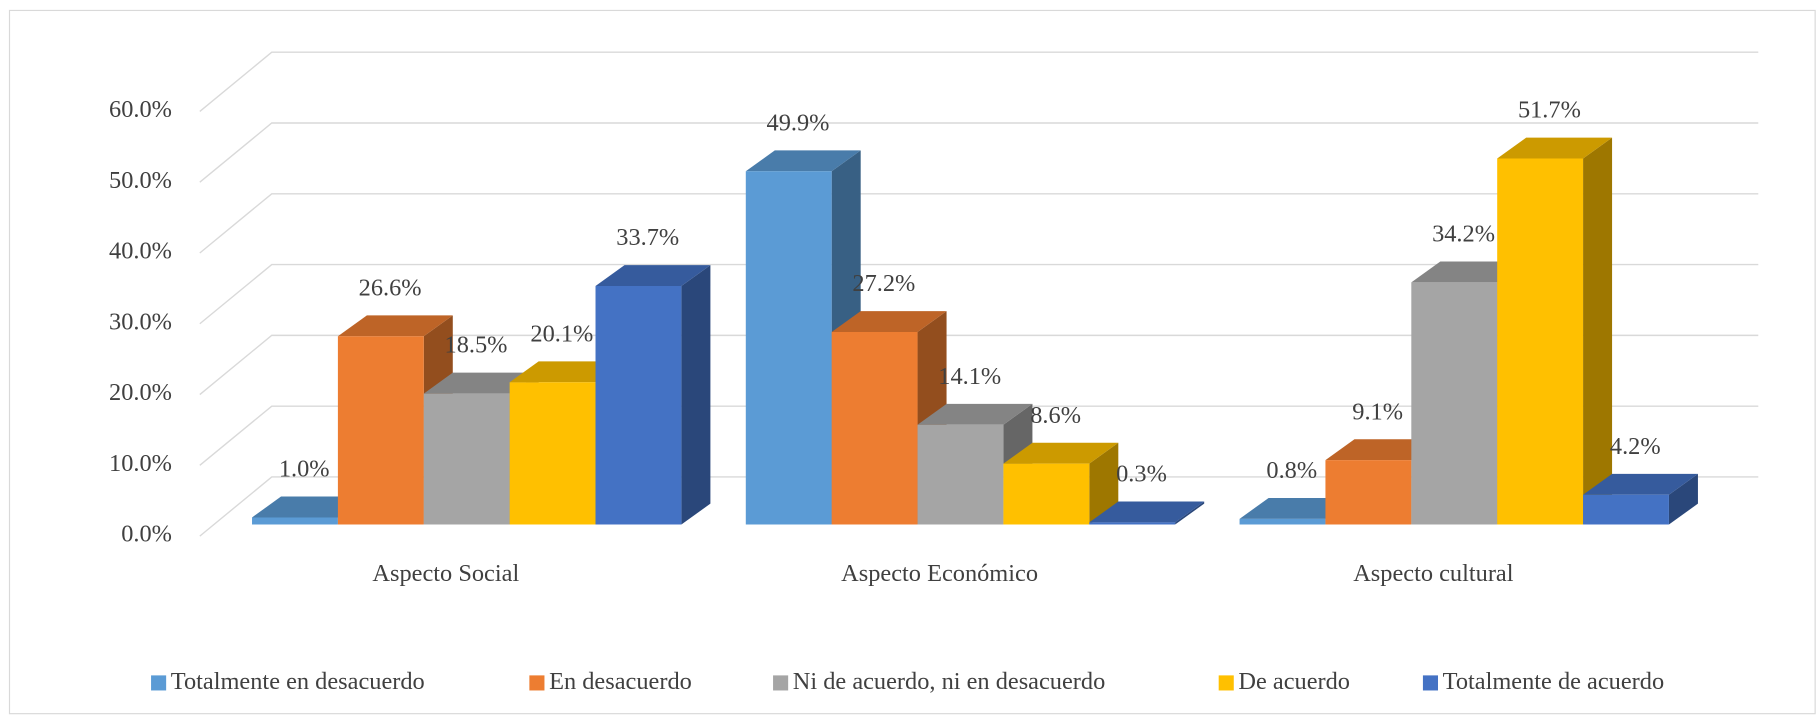 The height and width of the screenshot is (716, 1820). What do you see at coordinates (1553, 681) in the screenshot?
I see `legend-label: Totalmente de acuerdo` at bounding box center [1553, 681].